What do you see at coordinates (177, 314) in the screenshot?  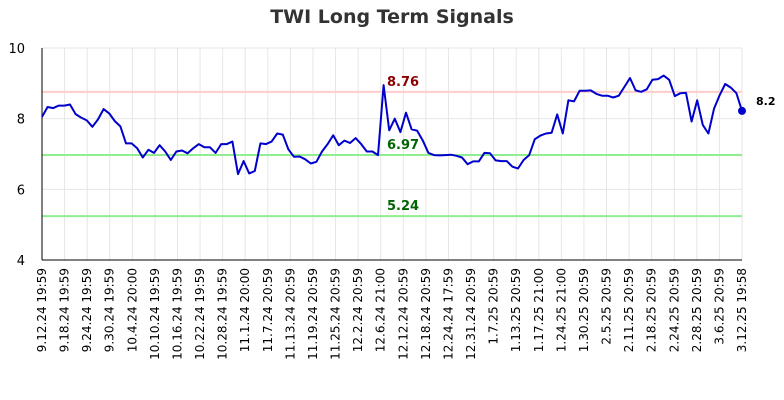 I see `x-tick-label: 10.16.24 19:59` at bounding box center [177, 314].